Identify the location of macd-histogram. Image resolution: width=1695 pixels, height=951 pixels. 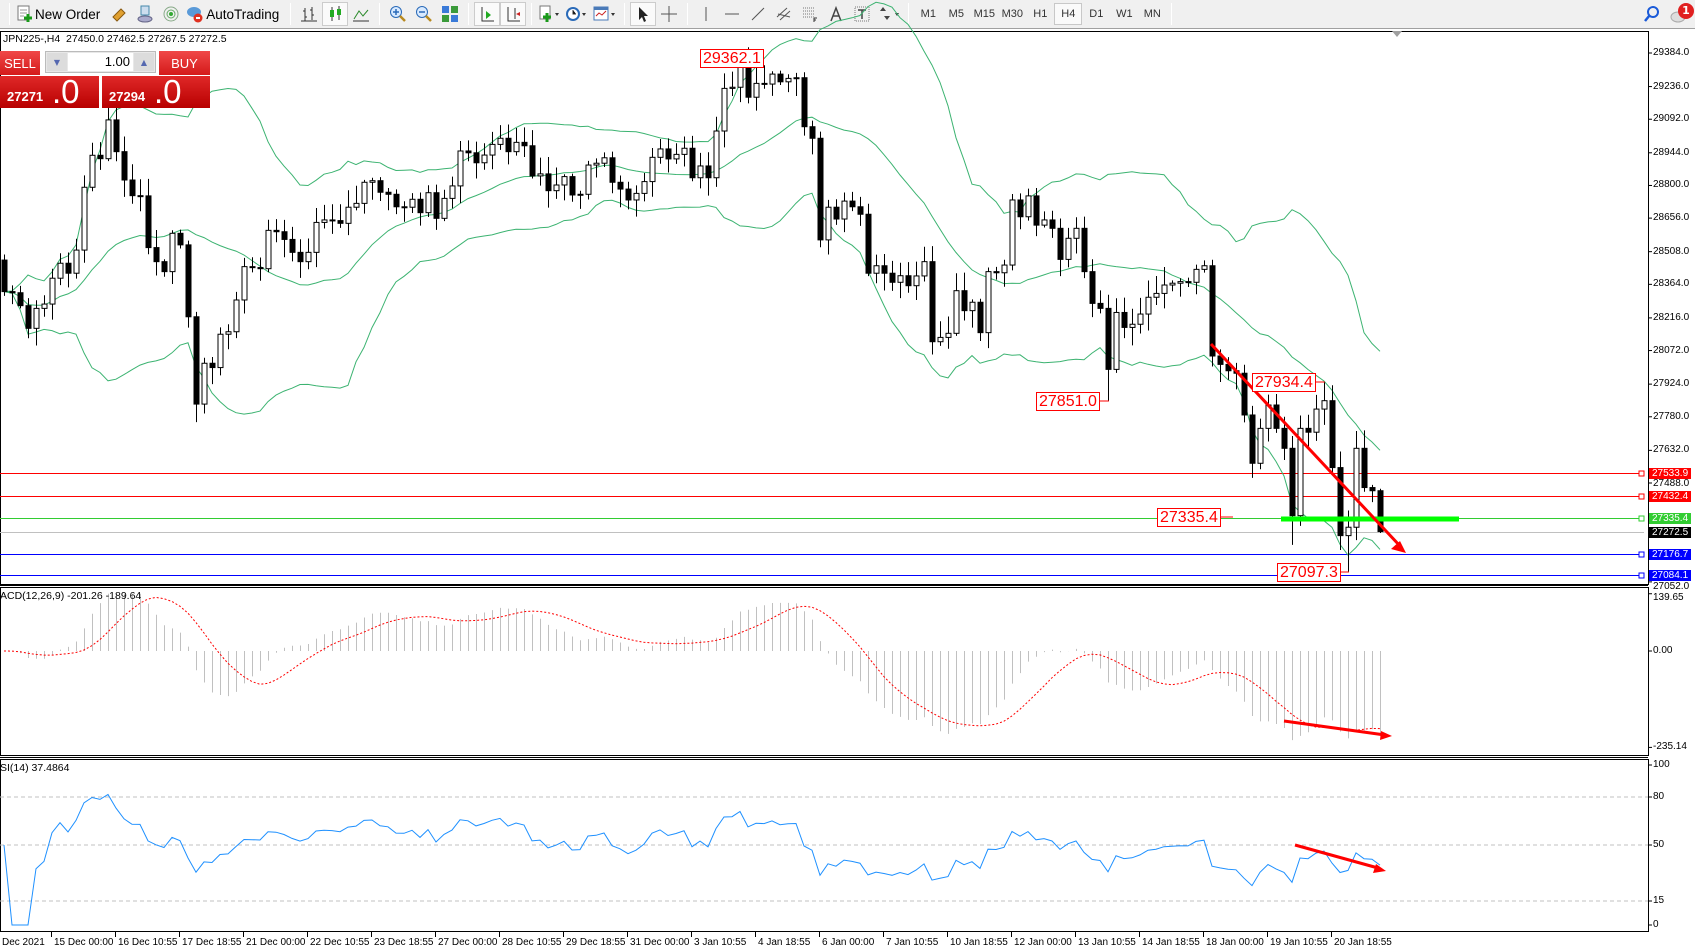
(696, 667).